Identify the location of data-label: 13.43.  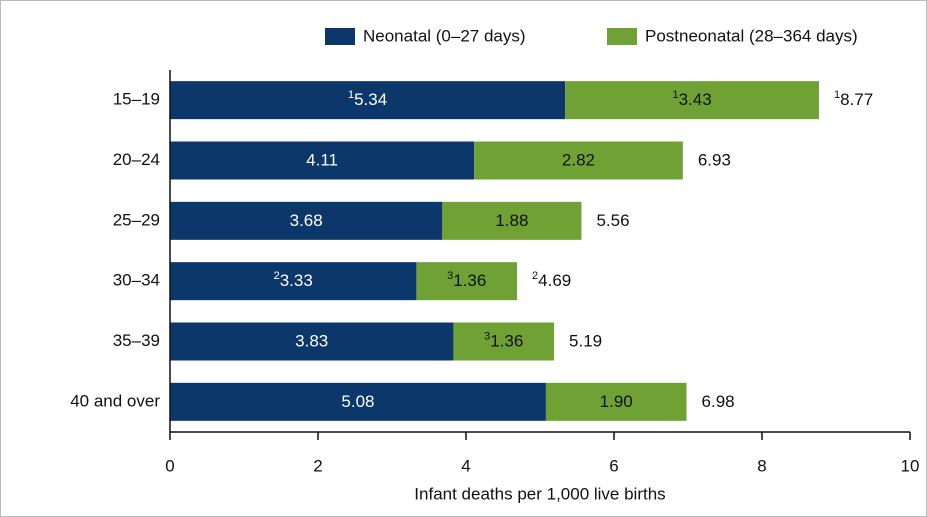
(691, 99).